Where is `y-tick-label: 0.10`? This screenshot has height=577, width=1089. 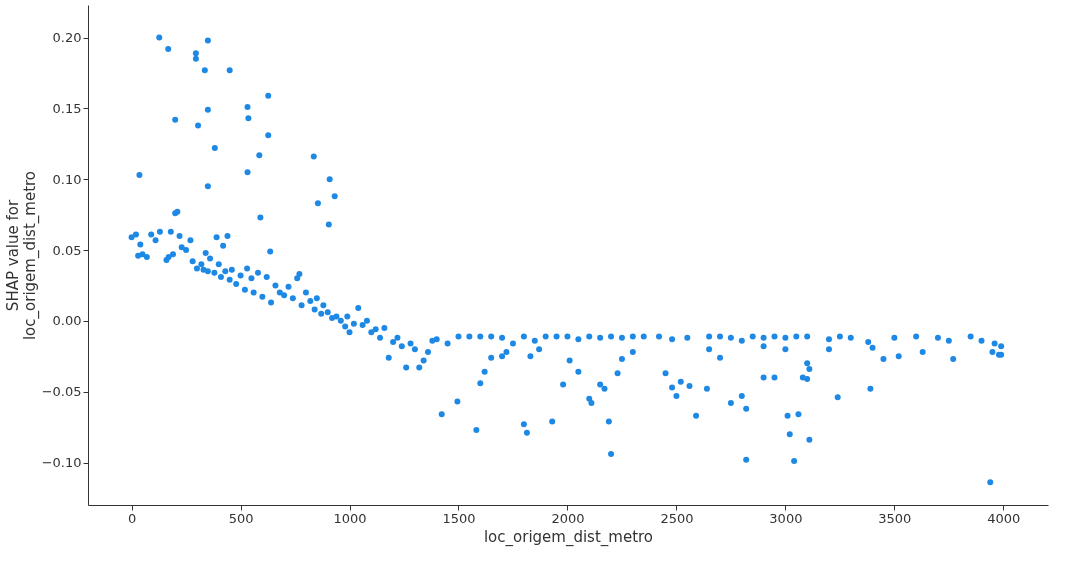
y-tick-label: 0.10 is located at coordinates (67, 179).